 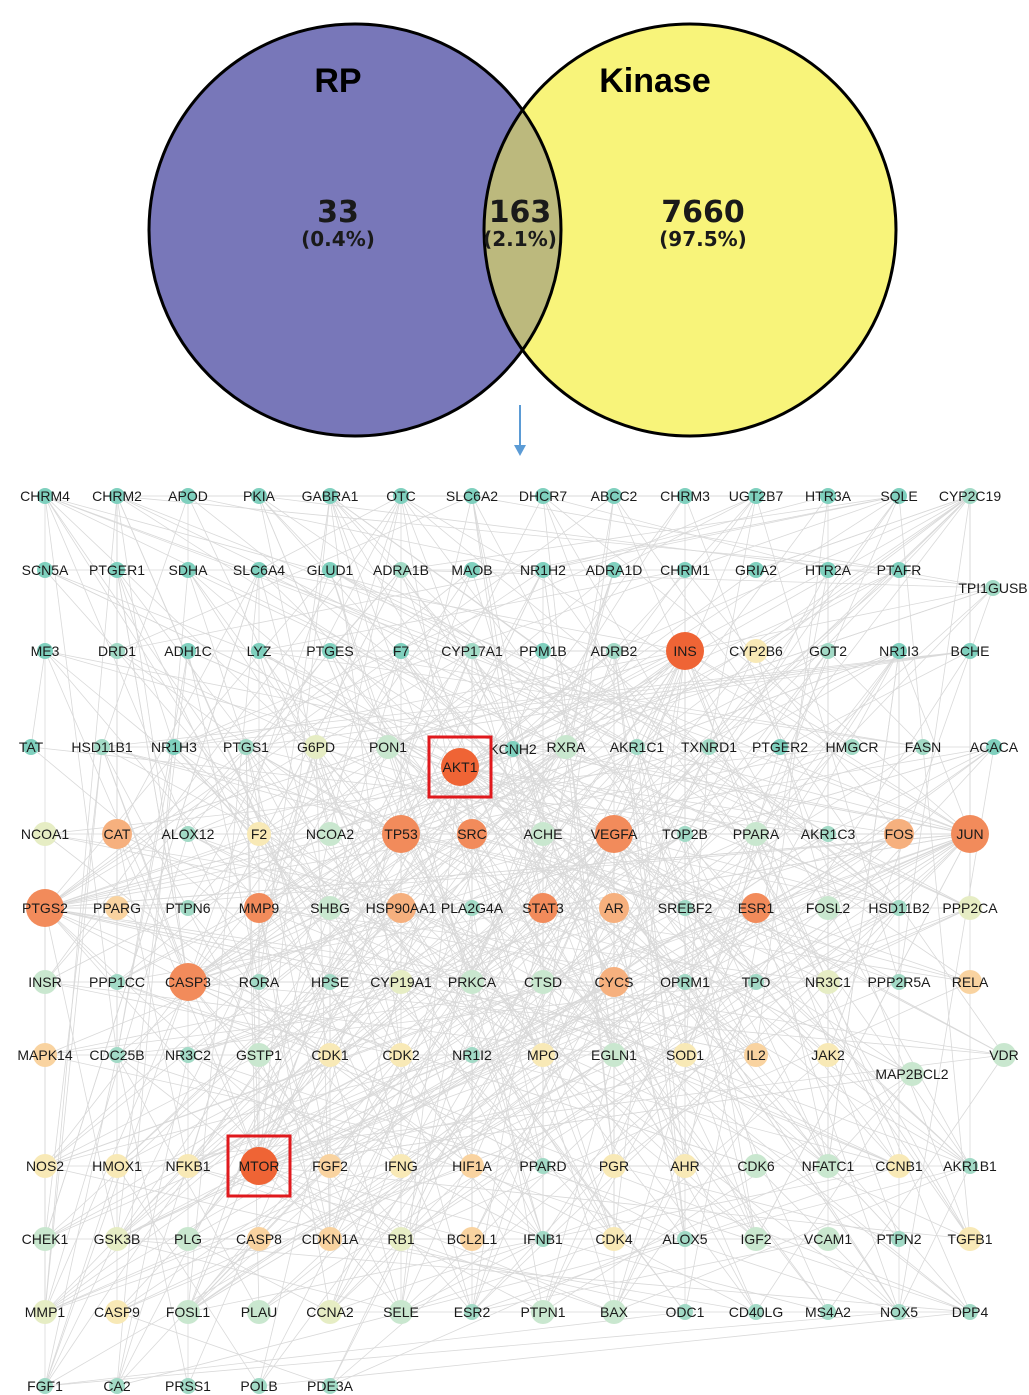 What do you see at coordinates (543, 1312) in the screenshot?
I see `network-node-ptpn1: PTPN1` at bounding box center [543, 1312].